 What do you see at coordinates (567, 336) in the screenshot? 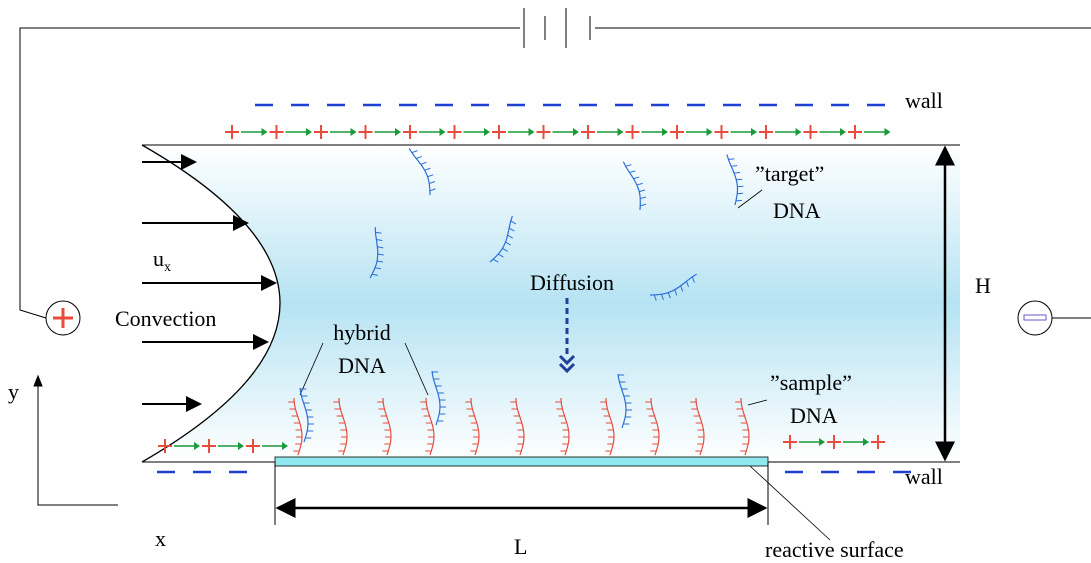
I see `diffusion-arrow` at bounding box center [567, 336].